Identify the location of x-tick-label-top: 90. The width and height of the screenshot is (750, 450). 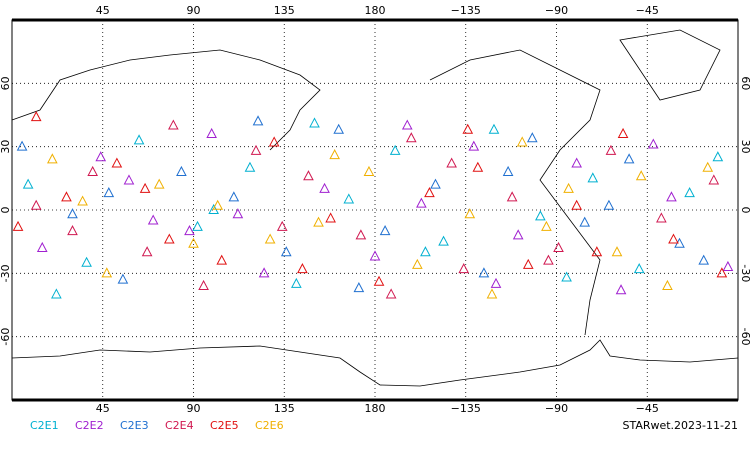
(194, 10).